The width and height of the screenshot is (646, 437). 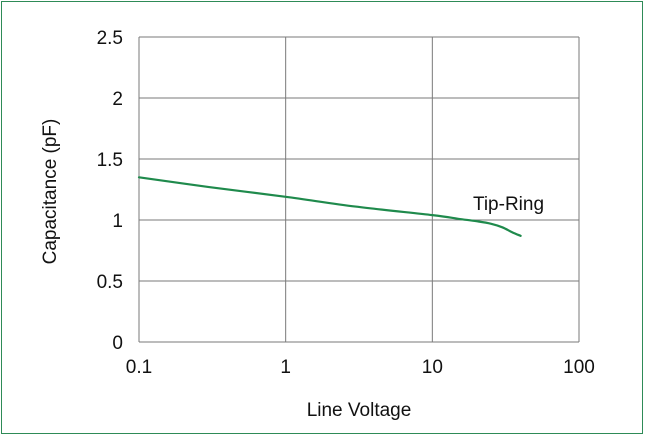 I want to click on y-tick-label: 2, so click(x=117, y=99).